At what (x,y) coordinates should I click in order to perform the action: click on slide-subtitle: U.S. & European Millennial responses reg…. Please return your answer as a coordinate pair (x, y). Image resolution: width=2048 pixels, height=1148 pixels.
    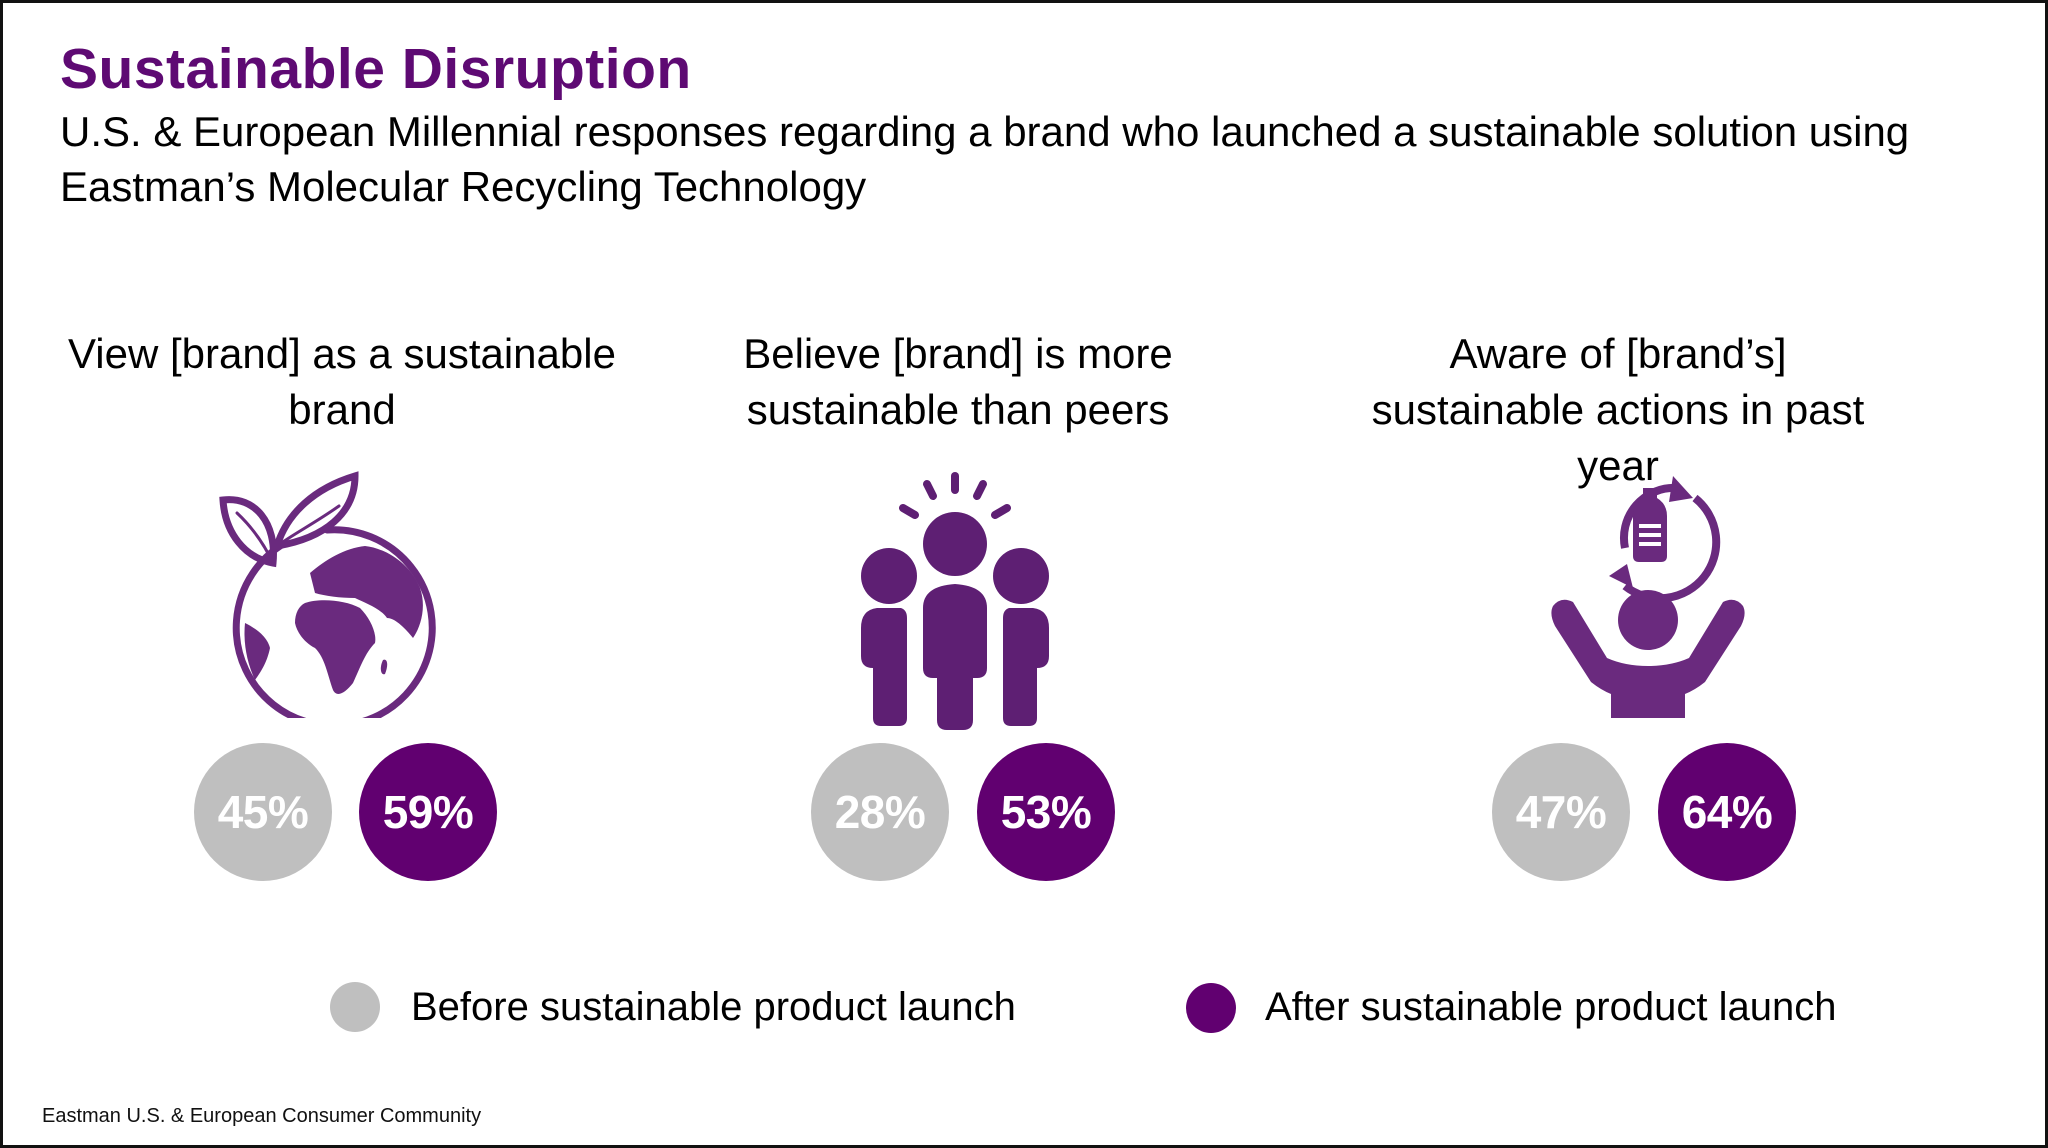
    Looking at the image, I should click on (985, 159).